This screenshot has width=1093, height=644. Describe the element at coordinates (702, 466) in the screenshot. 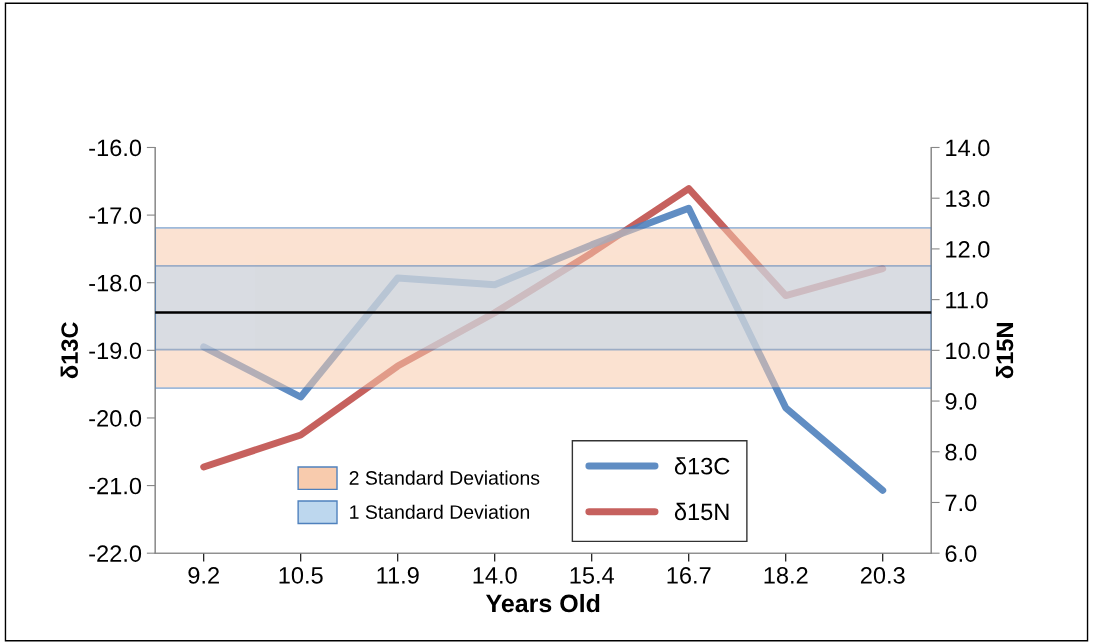

I see `legend-label: δ13C` at that location.